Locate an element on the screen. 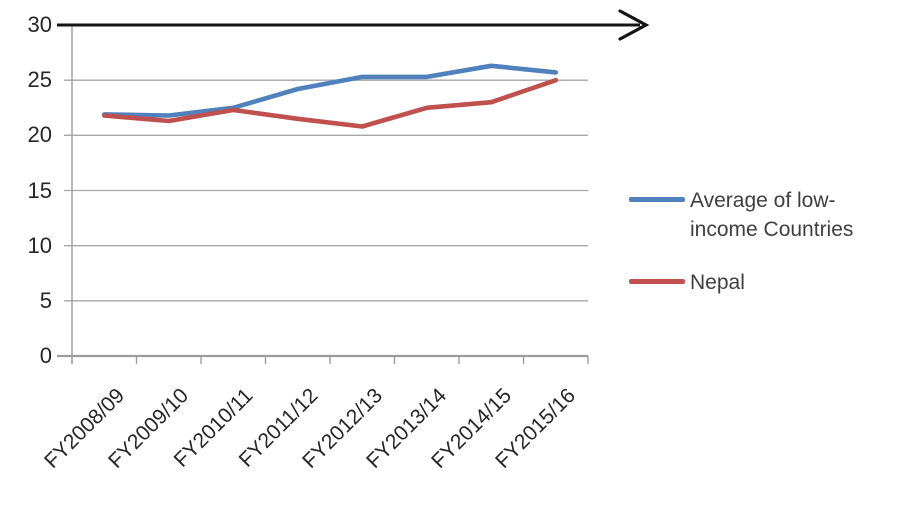 The width and height of the screenshot is (900, 511). legend-item-label: Average of low-income Countries is located at coordinates (772, 215).